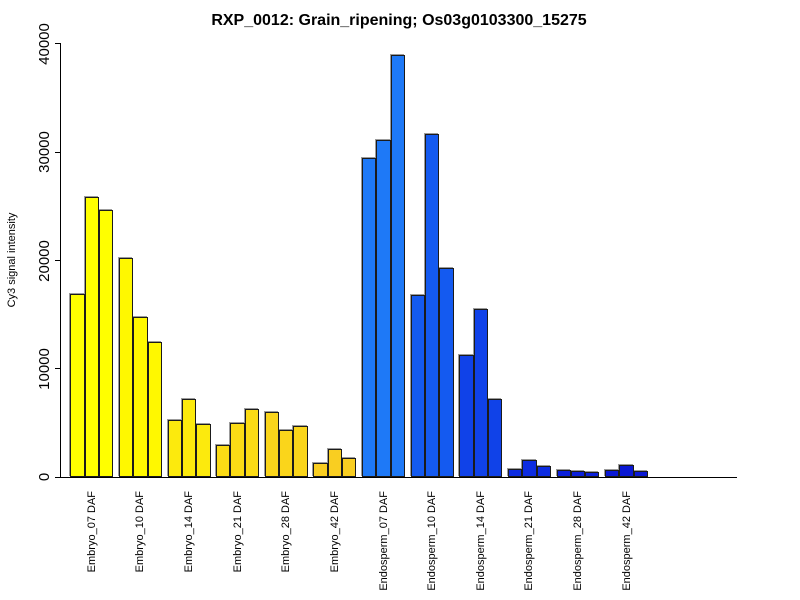 The width and height of the screenshot is (800, 600). Describe the element at coordinates (12, 260) in the screenshot. I see `y-axis-label: Cy3 signal intensity` at that location.